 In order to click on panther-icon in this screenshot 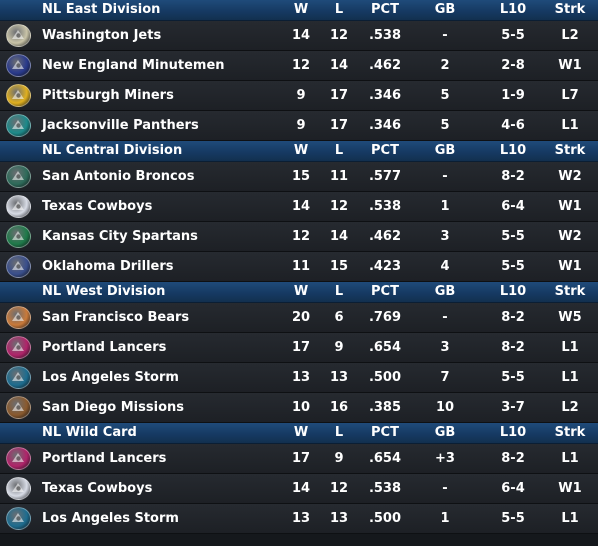, I will do `click(18, 125)`.